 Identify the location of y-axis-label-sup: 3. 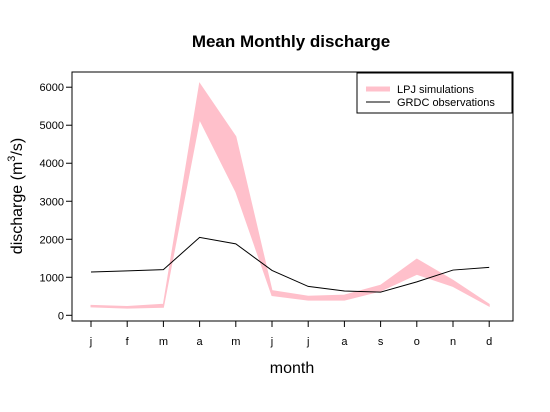
(12, 159).